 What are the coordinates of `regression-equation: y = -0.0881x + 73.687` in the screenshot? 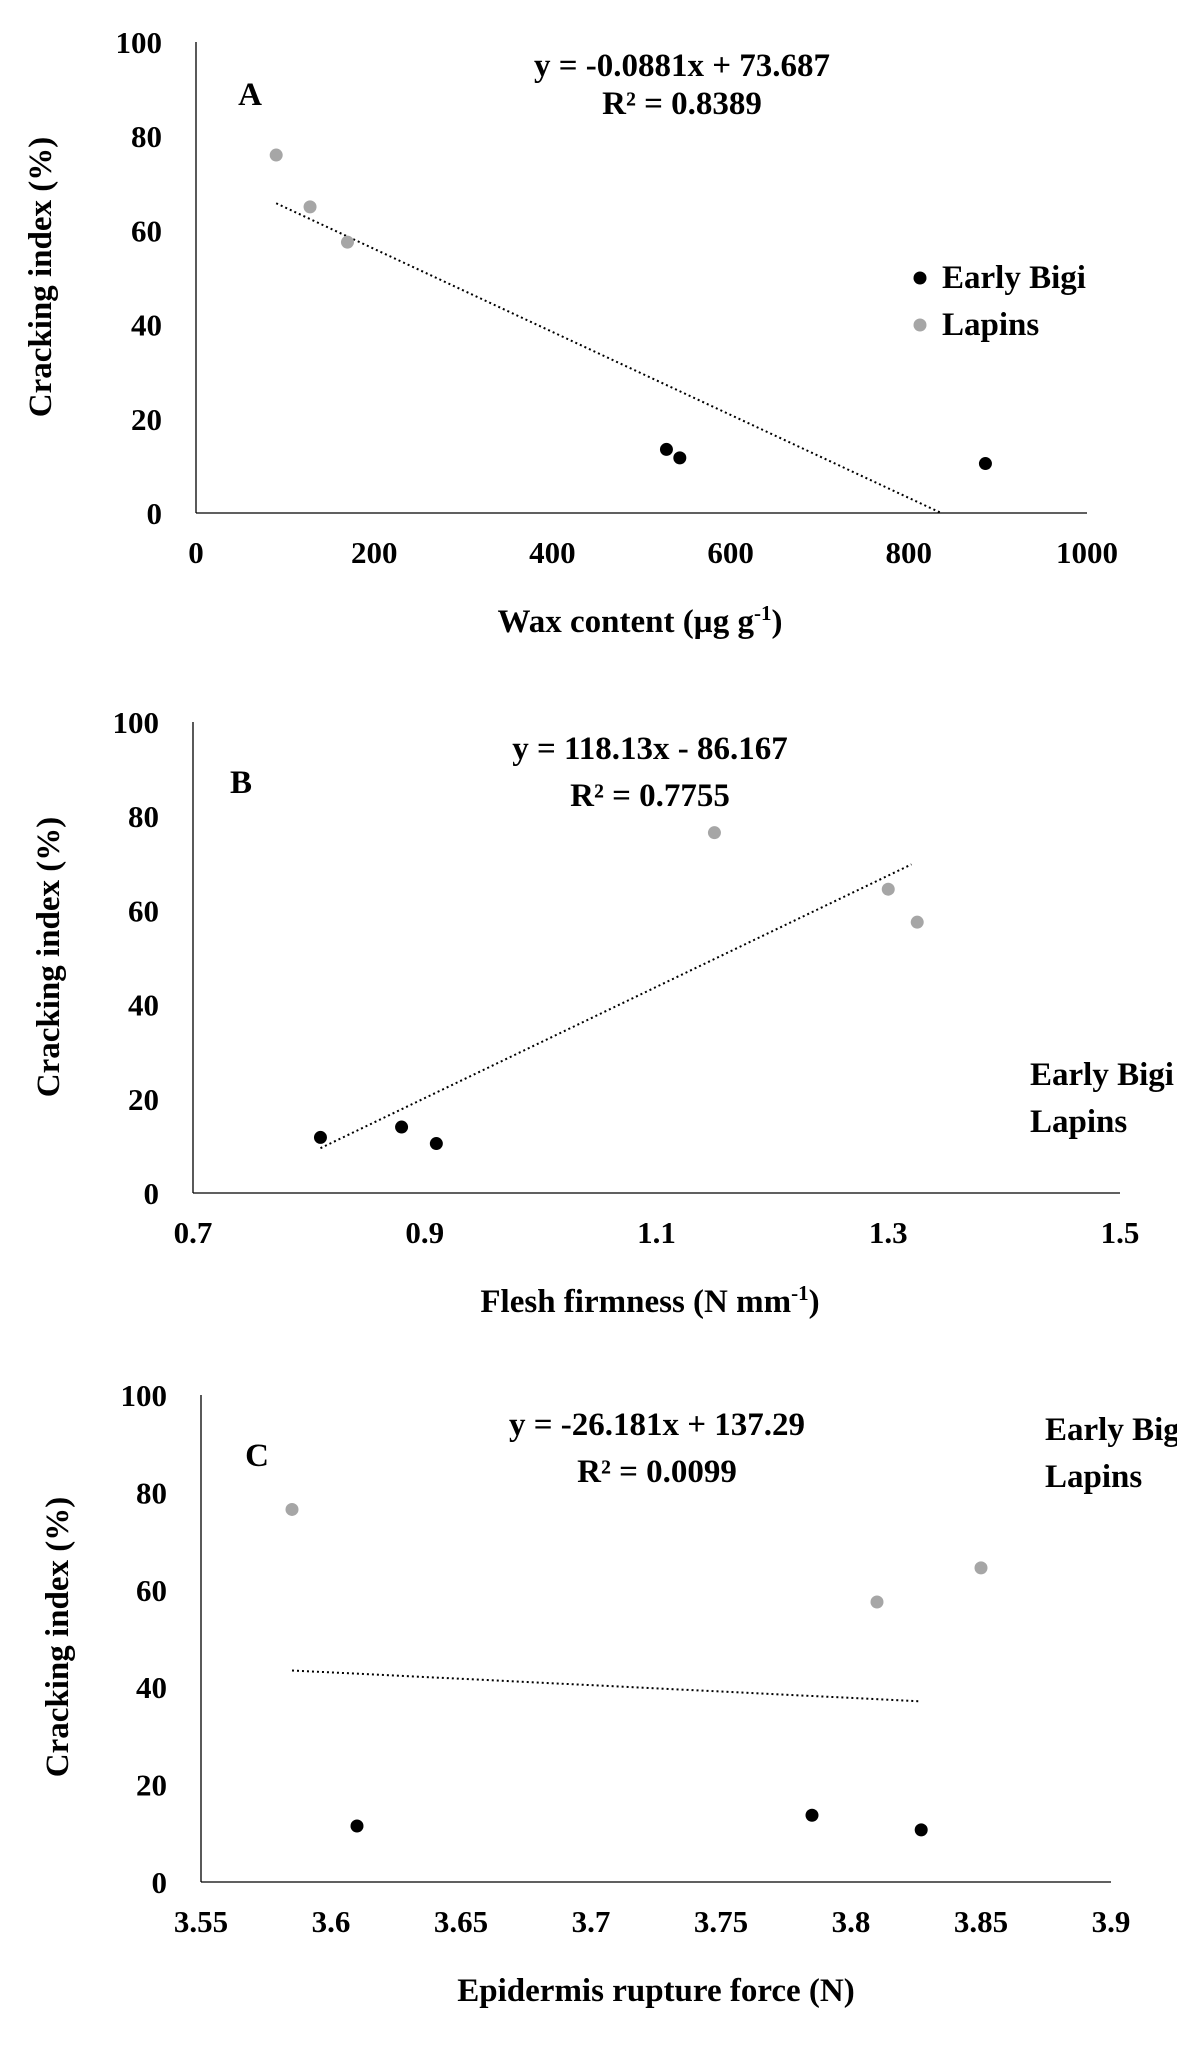 It's located at (682, 66).